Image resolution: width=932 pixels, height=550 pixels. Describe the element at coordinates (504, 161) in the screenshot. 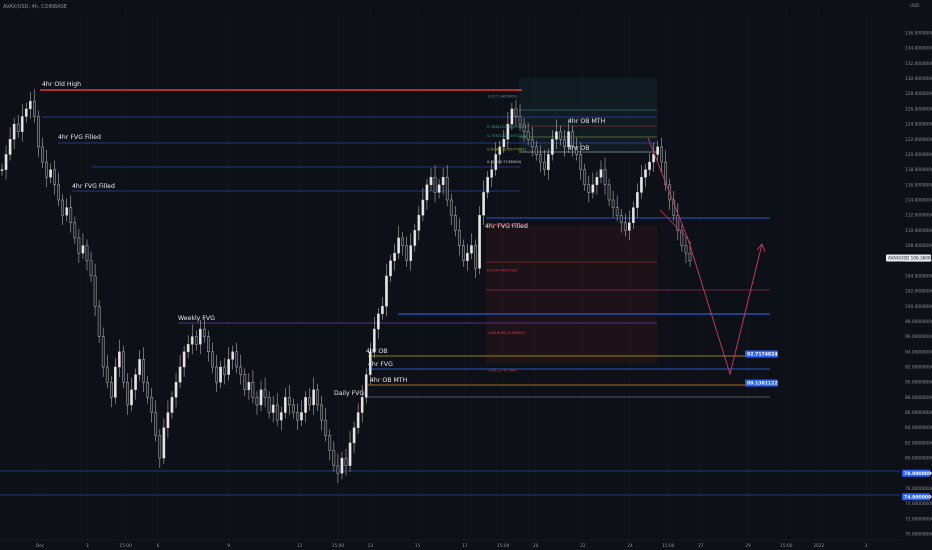

I see `fib-label: 0.5(118.7136000)` at that location.